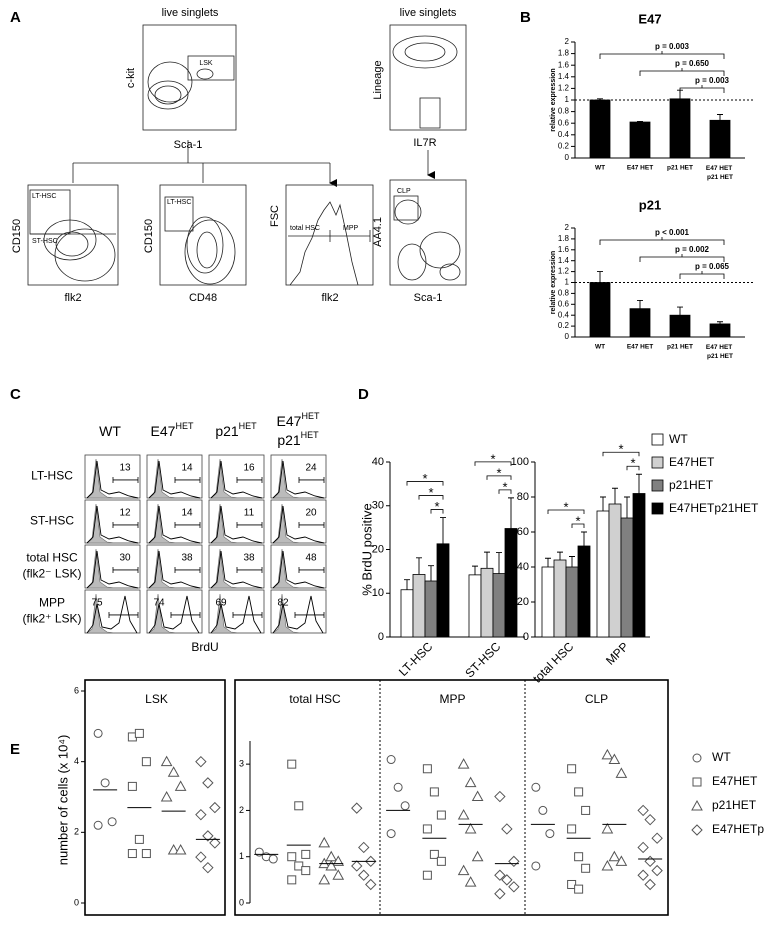 This screenshot has width=764, height=927. Describe the element at coordinates (564, 64) in the screenshot. I see `y-tick-label: 1.6` at that location.